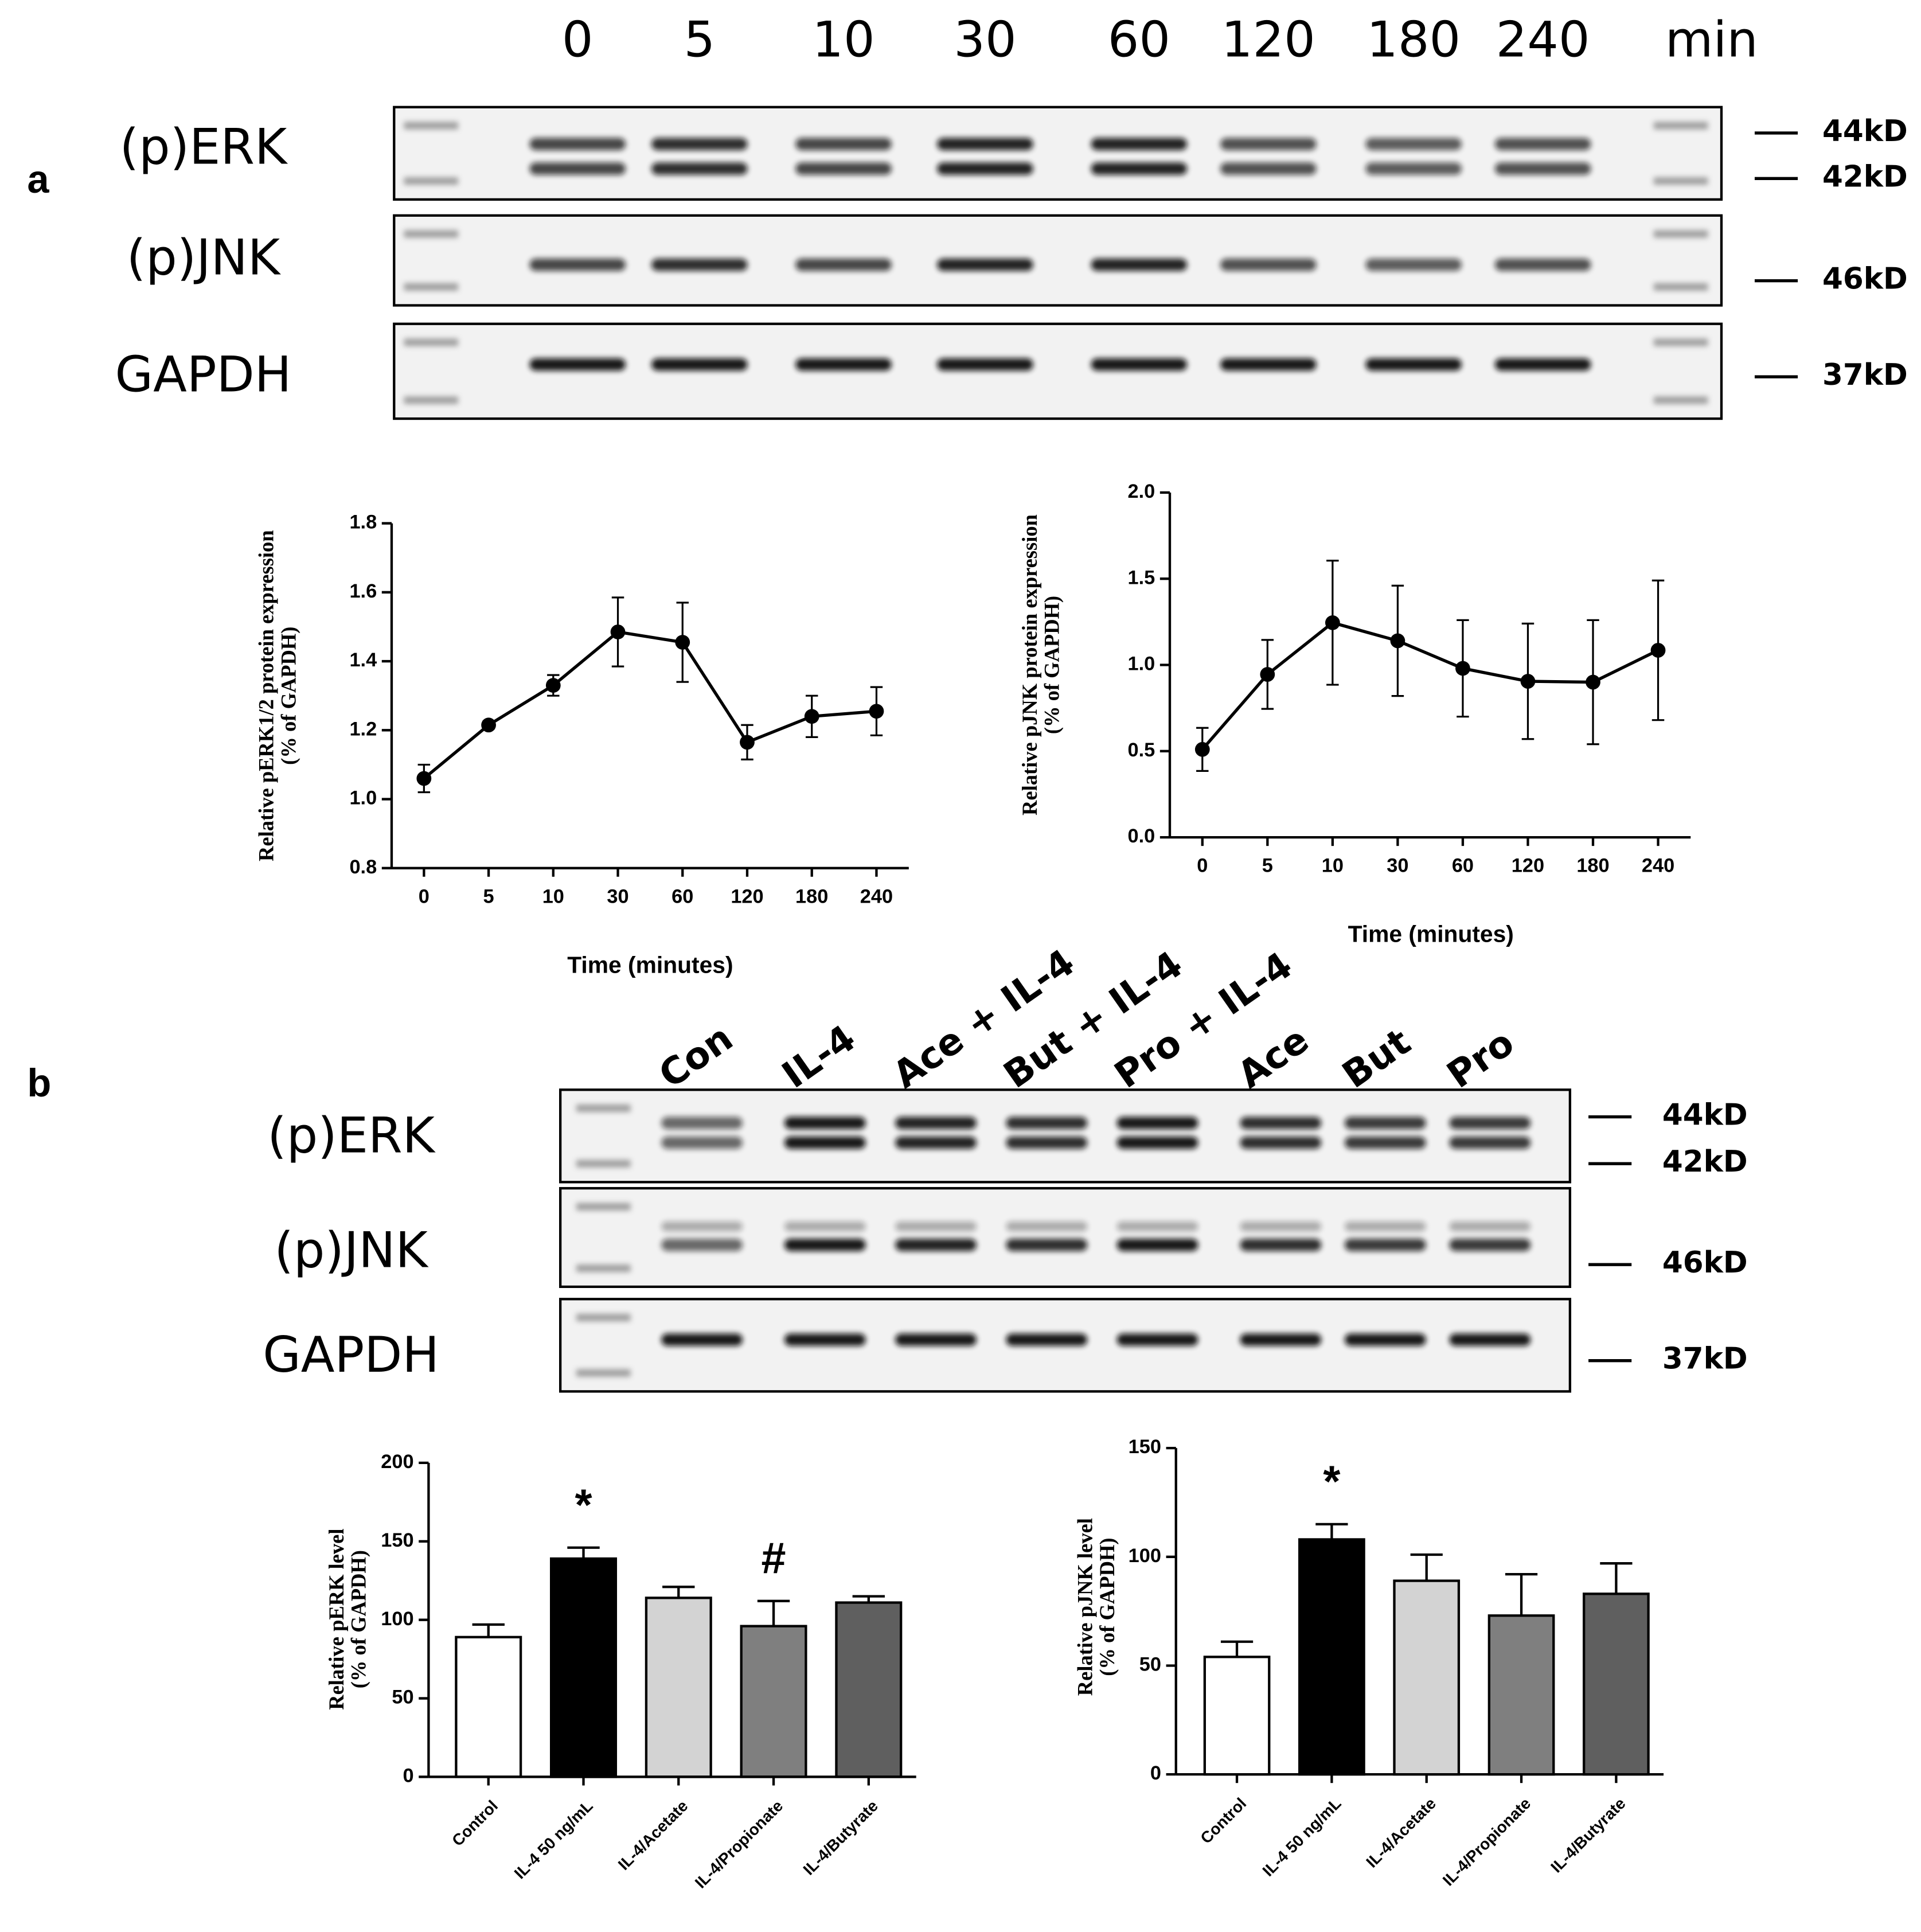 This screenshot has width=1921, height=1932. I want to click on marker-label: 37kD, so click(1865, 375).